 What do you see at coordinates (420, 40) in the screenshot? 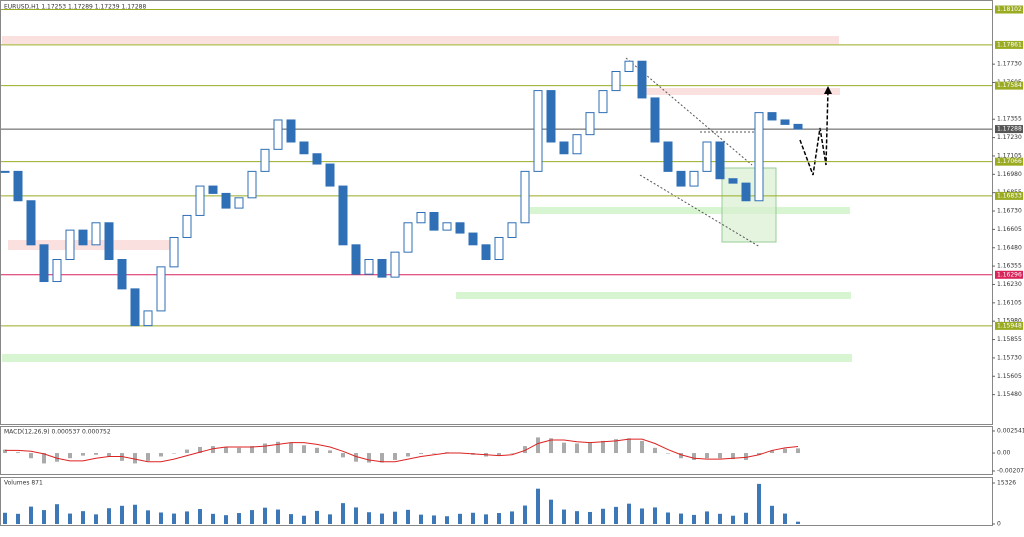
I see `supply-zone` at bounding box center [420, 40].